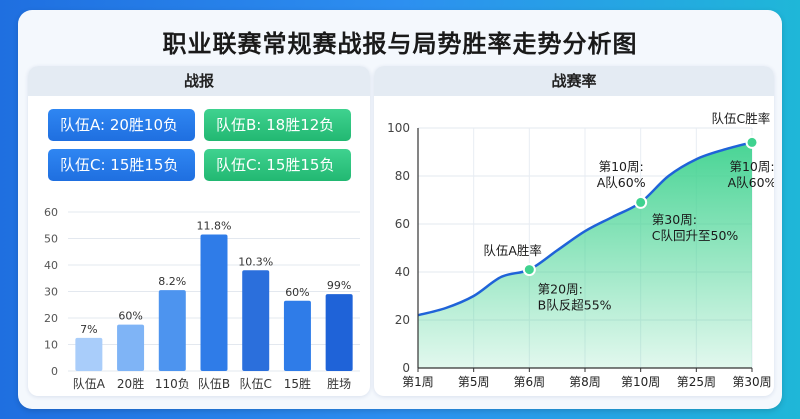  I want to click on annotation-line: B队反超55%, so click(575, 305).